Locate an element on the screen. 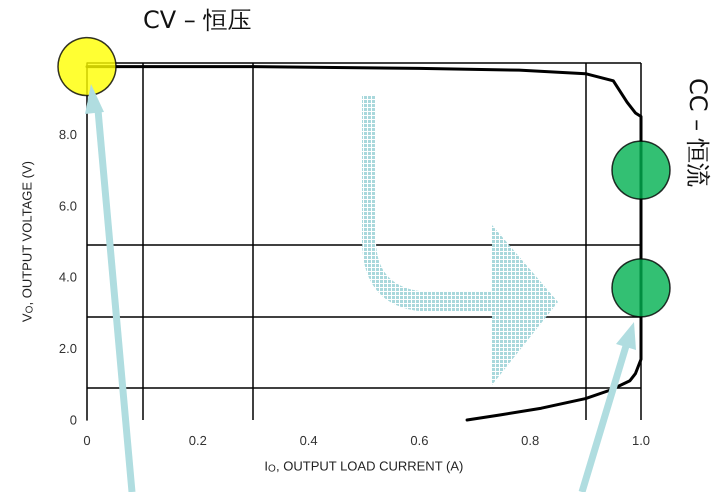  y-tick-label: 4.0 is located at coordinates (67, 277).